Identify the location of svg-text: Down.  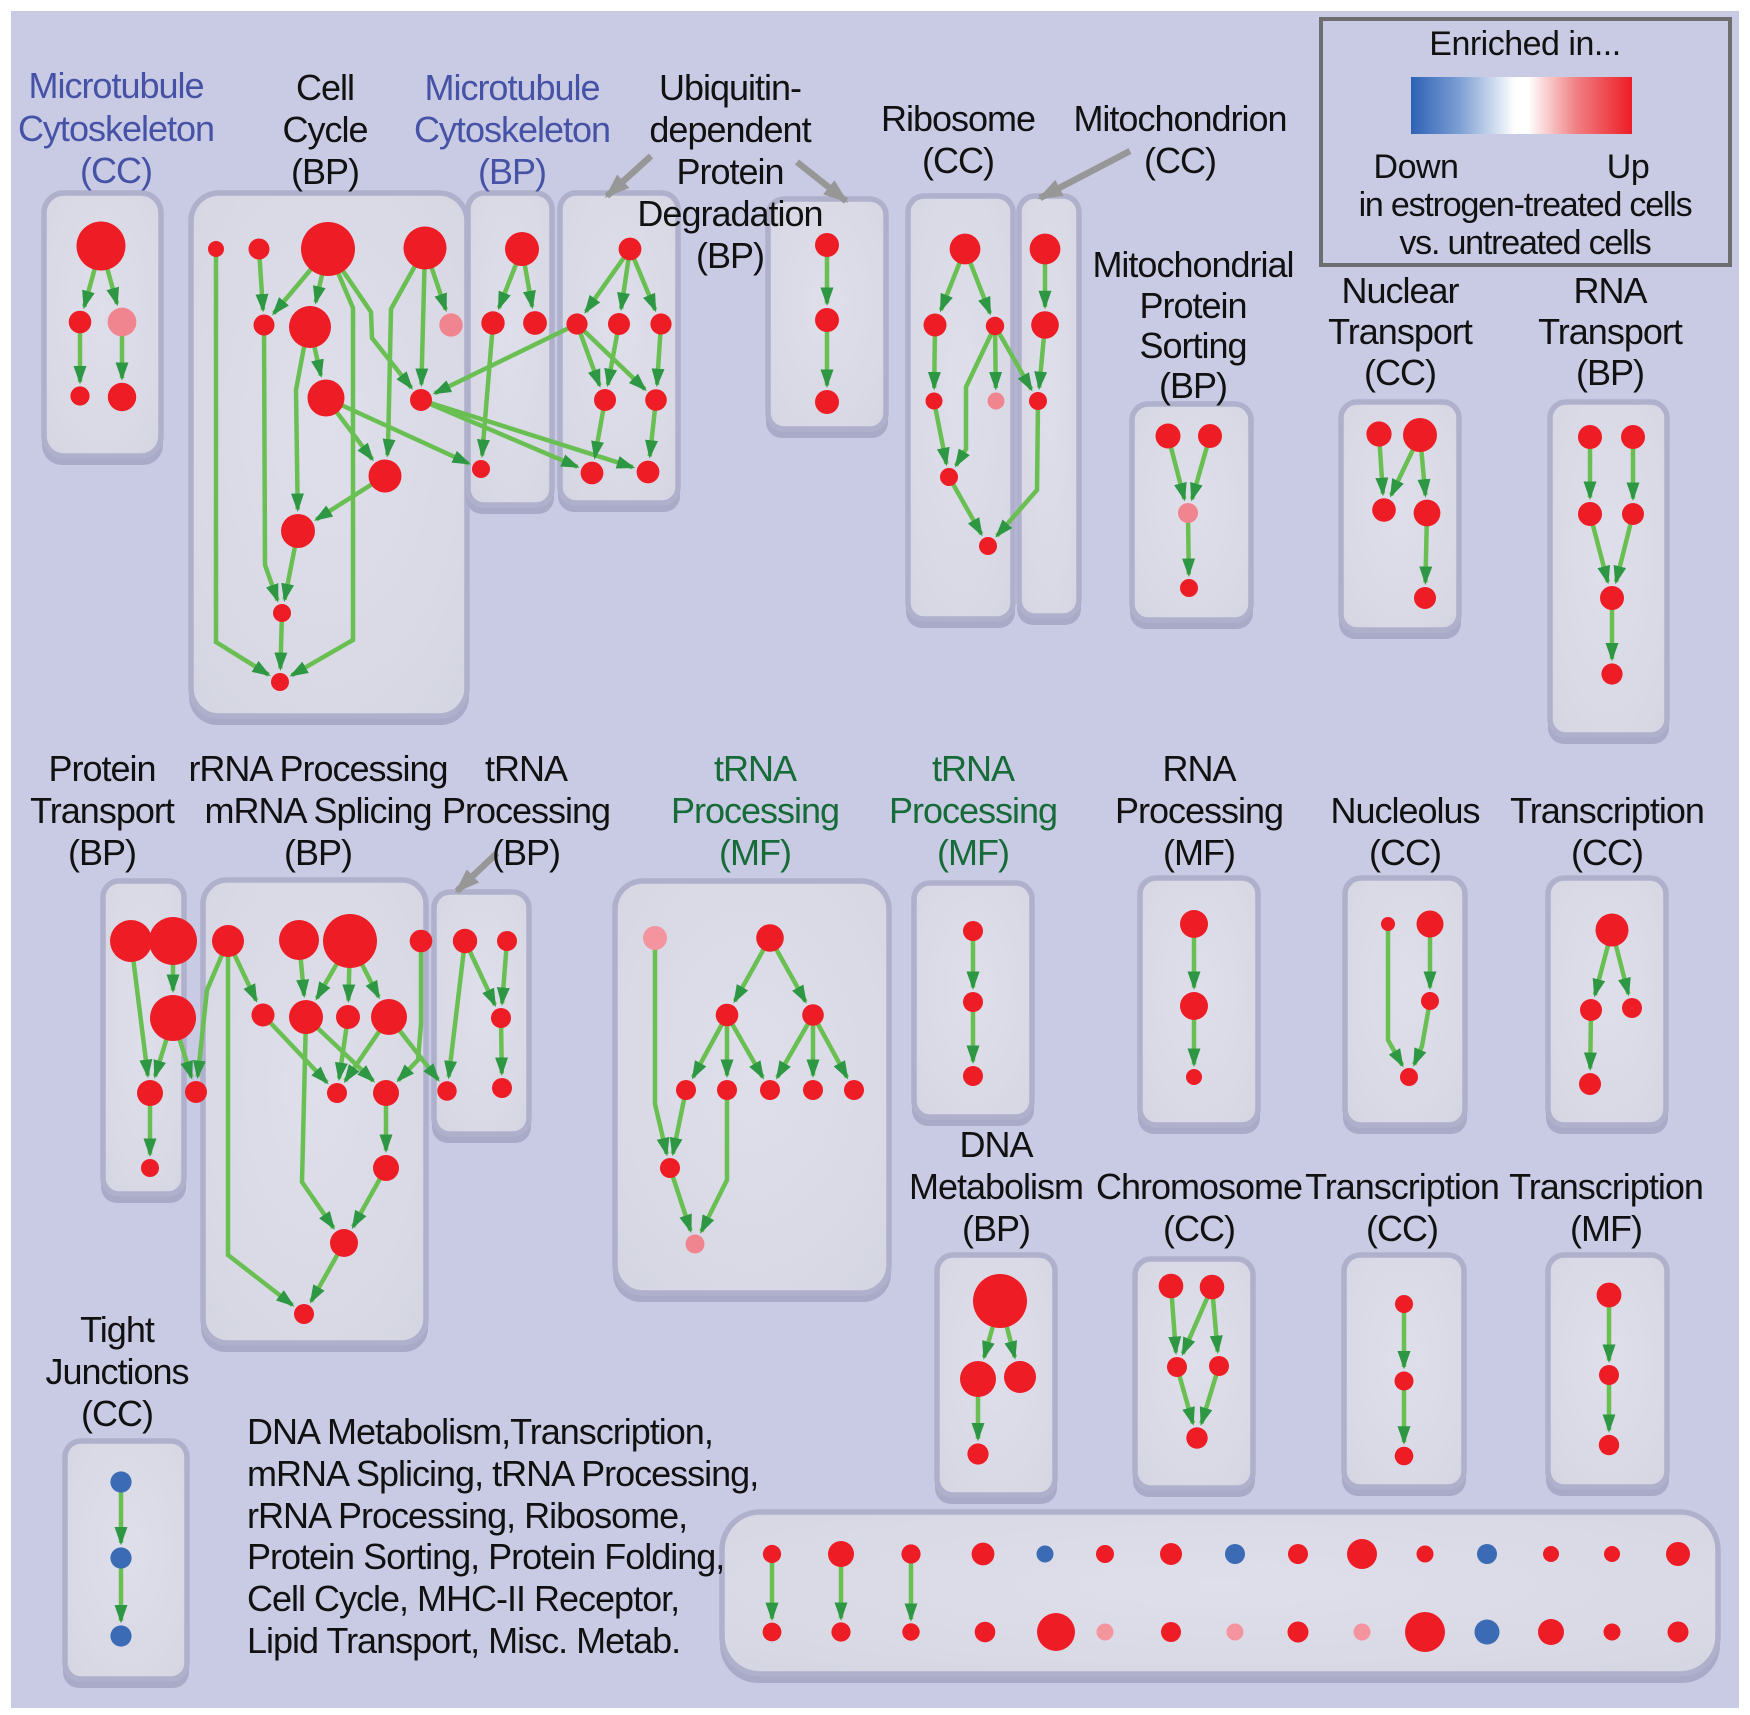
(1416, 167).